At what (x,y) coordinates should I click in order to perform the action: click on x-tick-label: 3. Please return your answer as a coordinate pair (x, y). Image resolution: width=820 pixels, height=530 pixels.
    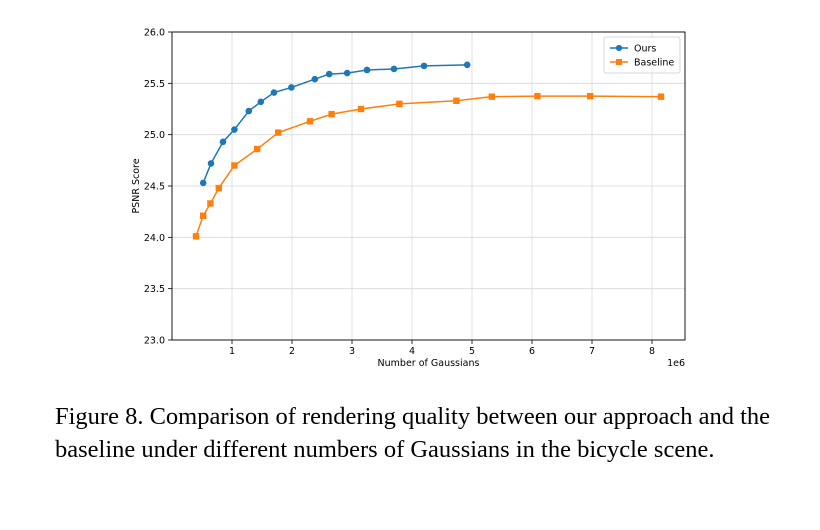
    Looking at the image, I should click on (352, 351).